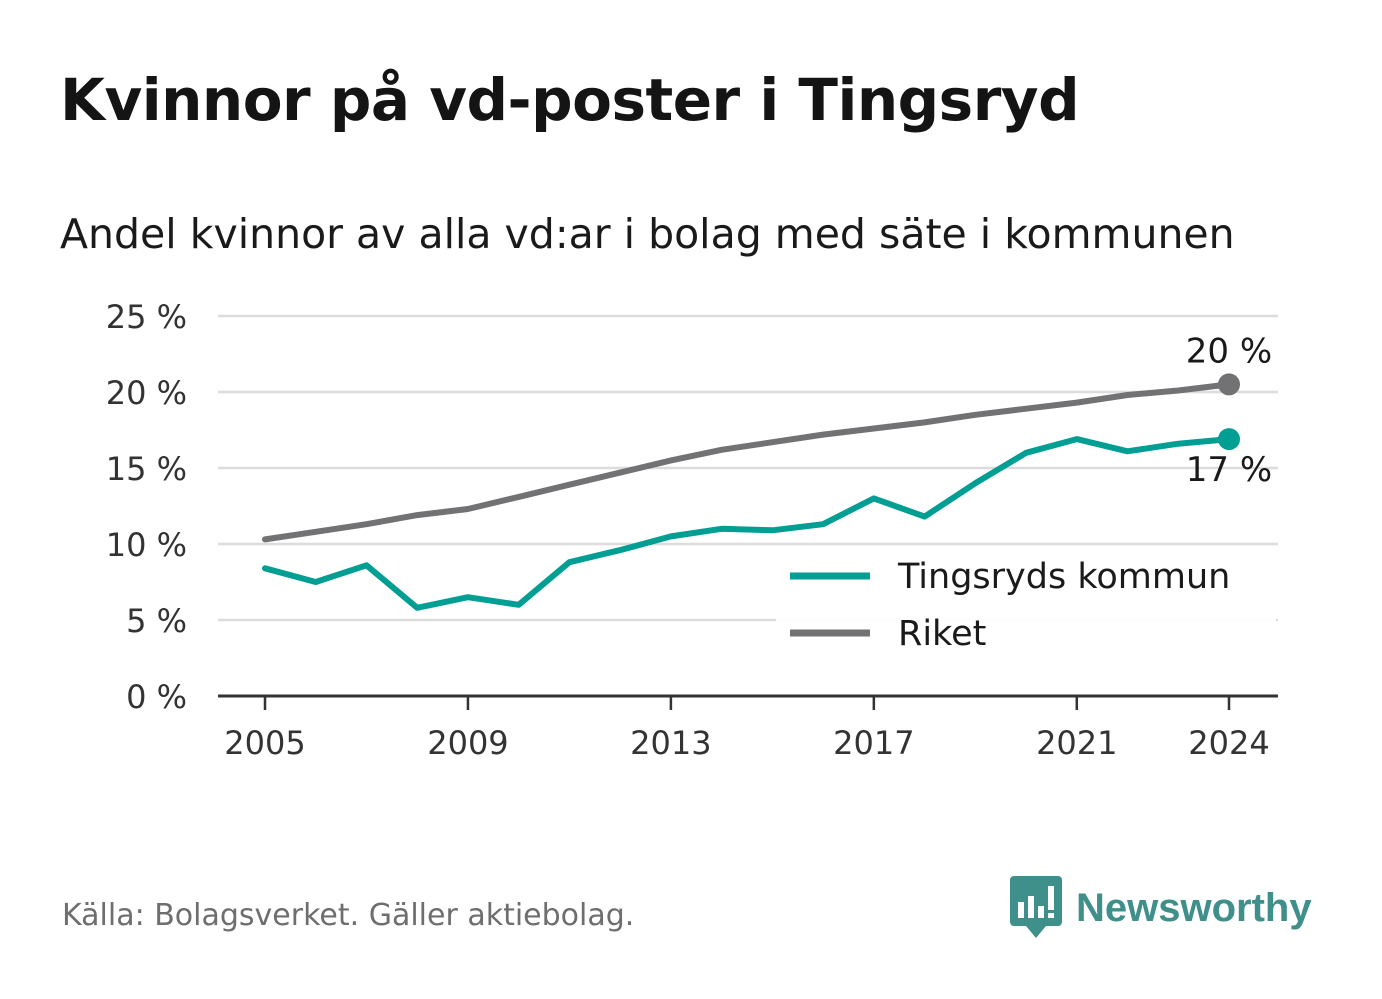 The image size is (1382, 999). What do you see at coordinates (670, 743) in the screenshot?
I see `x-tick-label: 2013` at bounding box center [670, 743].